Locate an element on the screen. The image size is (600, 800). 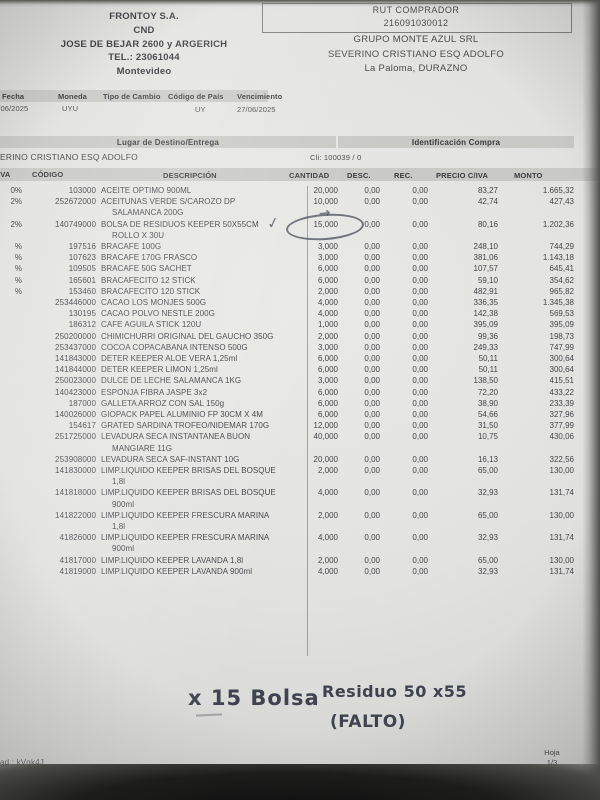
supplier-name: FRONTOY S.A. is located at coordinates (144, 16).